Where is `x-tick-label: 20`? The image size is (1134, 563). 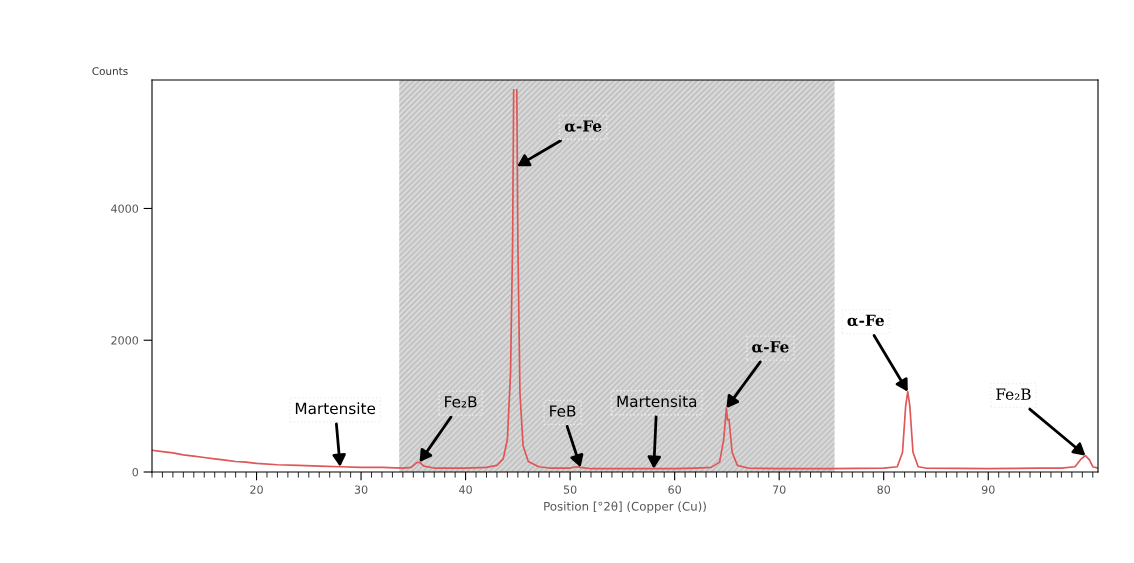
x-tick-label: 20 is located at coordinates (256, 489).